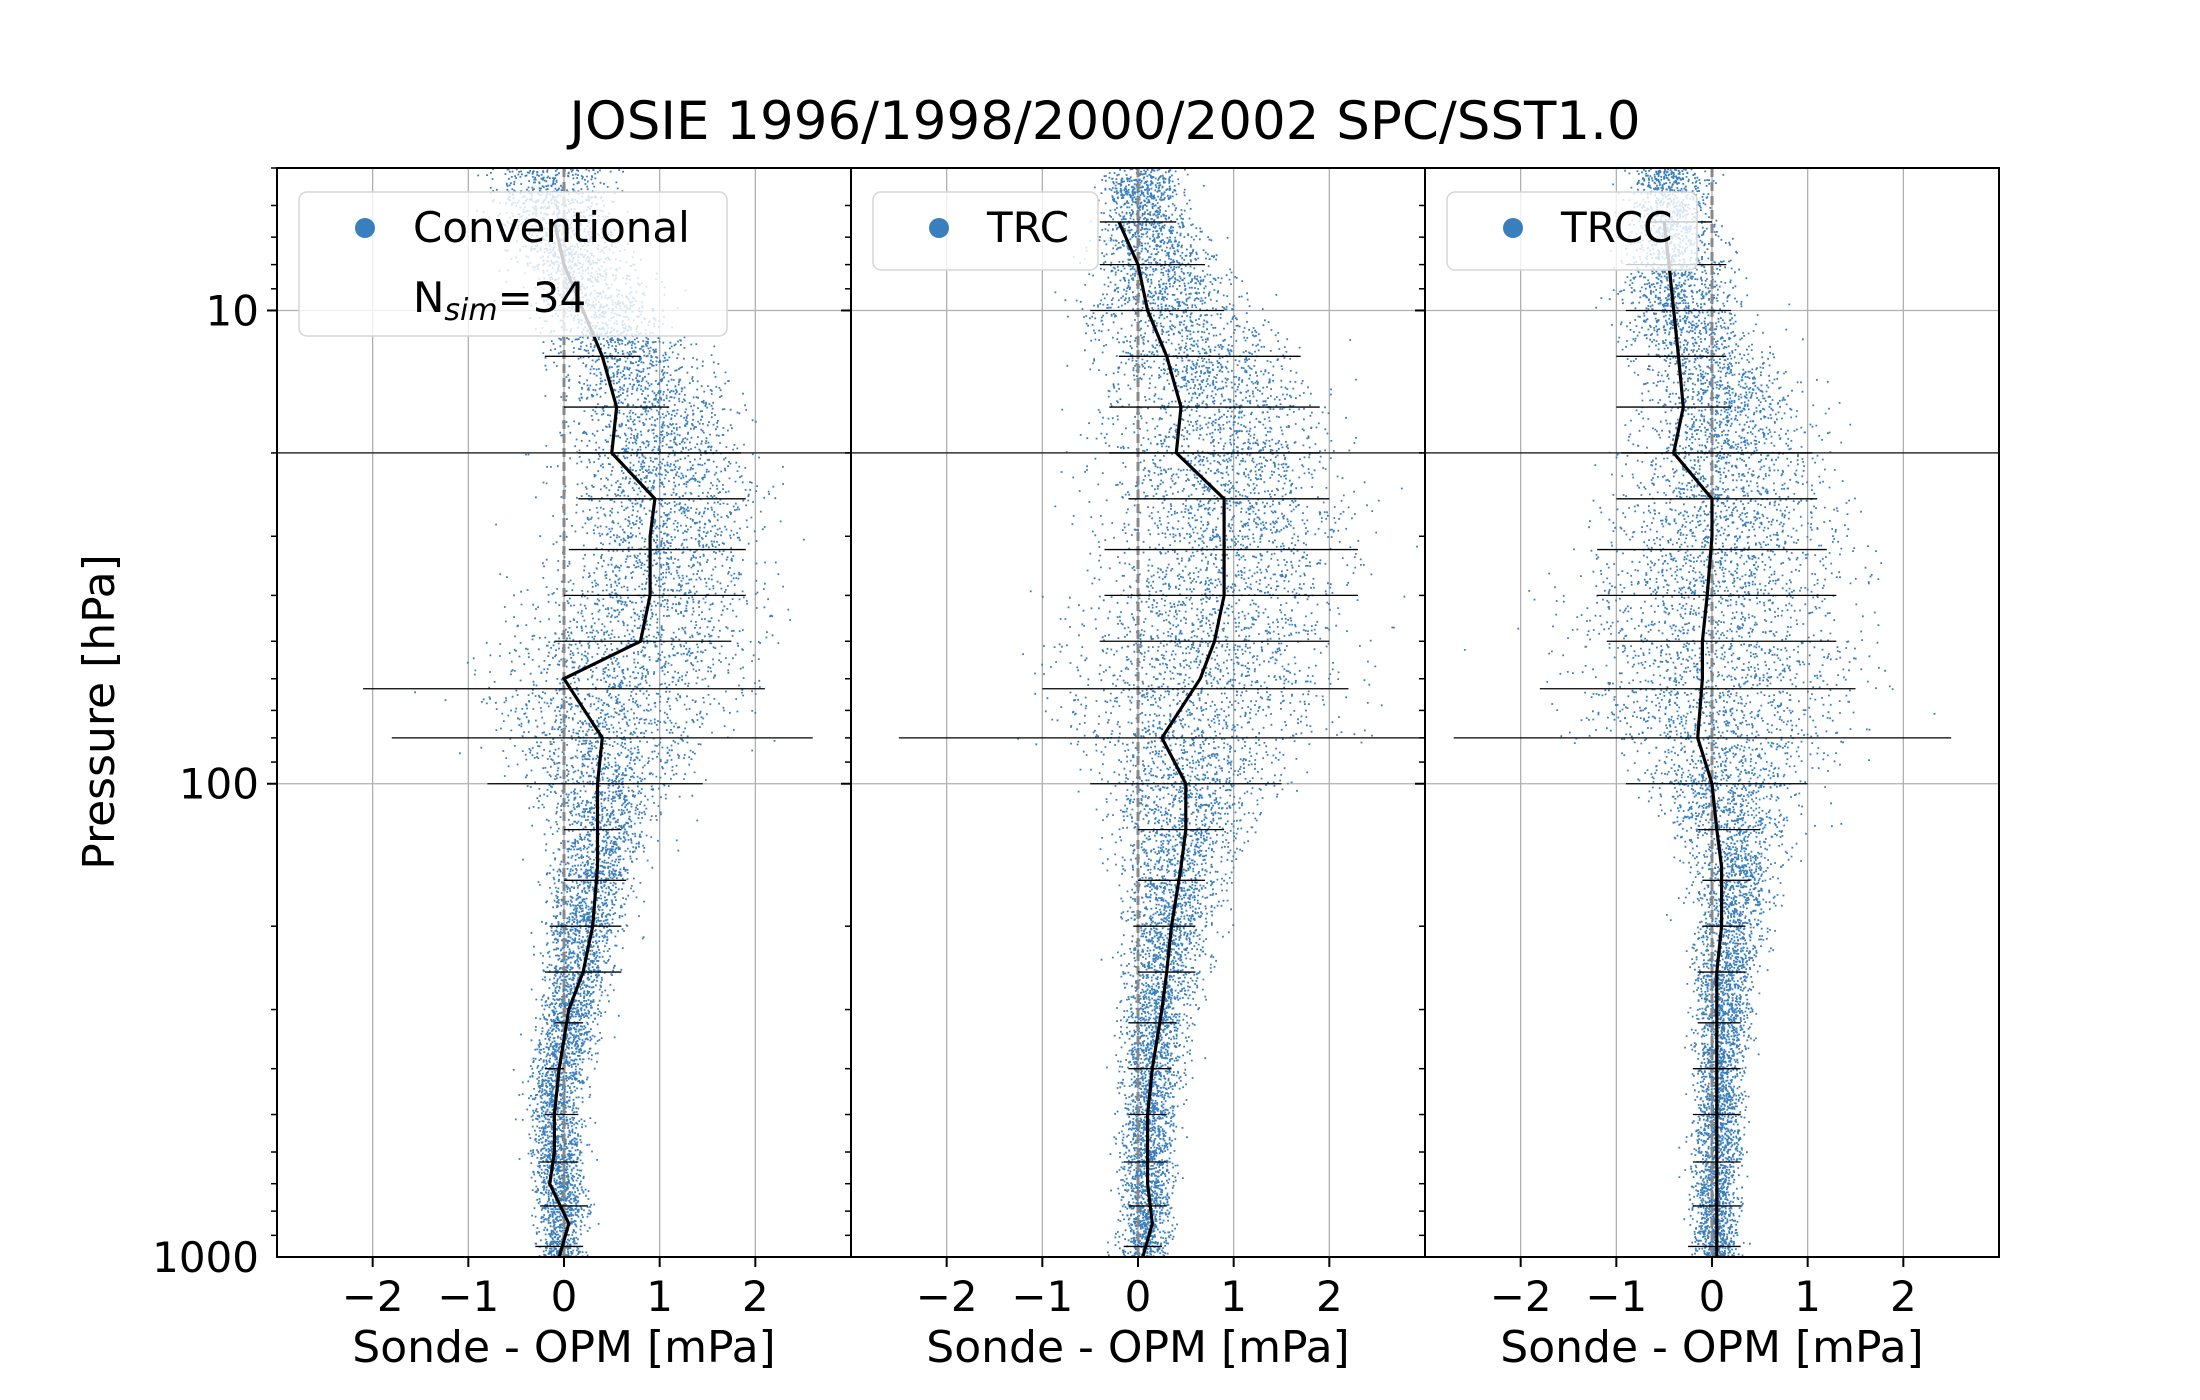  What do you see at coordinates (205, 1257) in the screenshot?
I see `y-tick-label: 1000` at bounding box center [205, 1257].